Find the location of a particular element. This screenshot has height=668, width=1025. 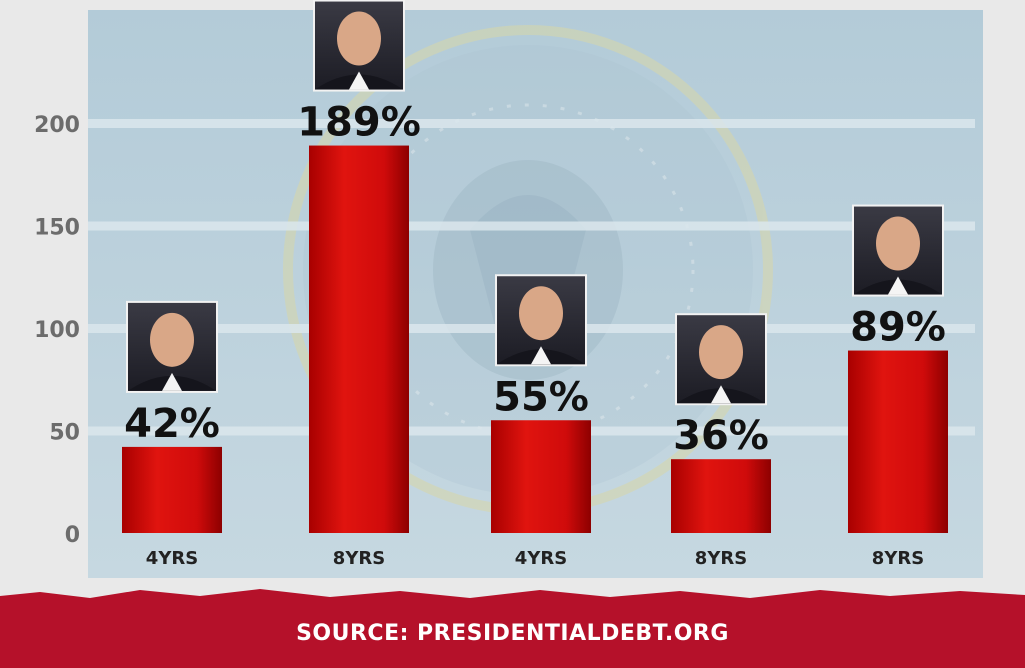

data-label: 55% is located at coordinates (541, 397).